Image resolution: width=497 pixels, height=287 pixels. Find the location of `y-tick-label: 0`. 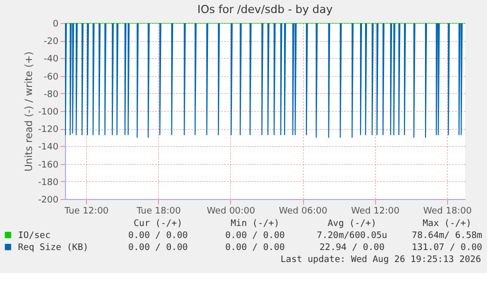

y-tick-label: 0 is located at coordinates (55, 25).